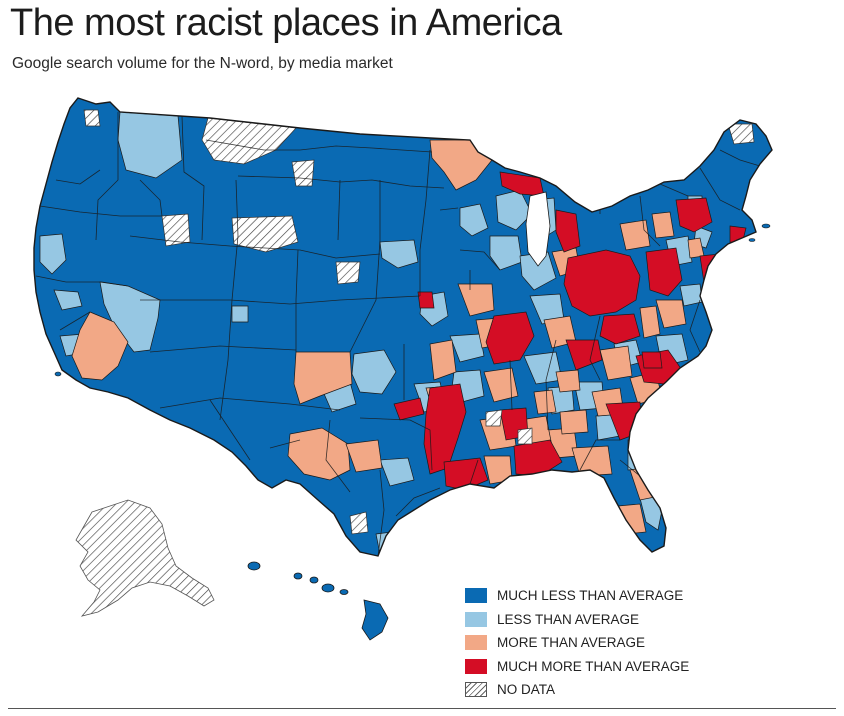  Describe the element at coordinates (476, 596) in the screenshot. I see `legend-swatch-much-less` at that location.